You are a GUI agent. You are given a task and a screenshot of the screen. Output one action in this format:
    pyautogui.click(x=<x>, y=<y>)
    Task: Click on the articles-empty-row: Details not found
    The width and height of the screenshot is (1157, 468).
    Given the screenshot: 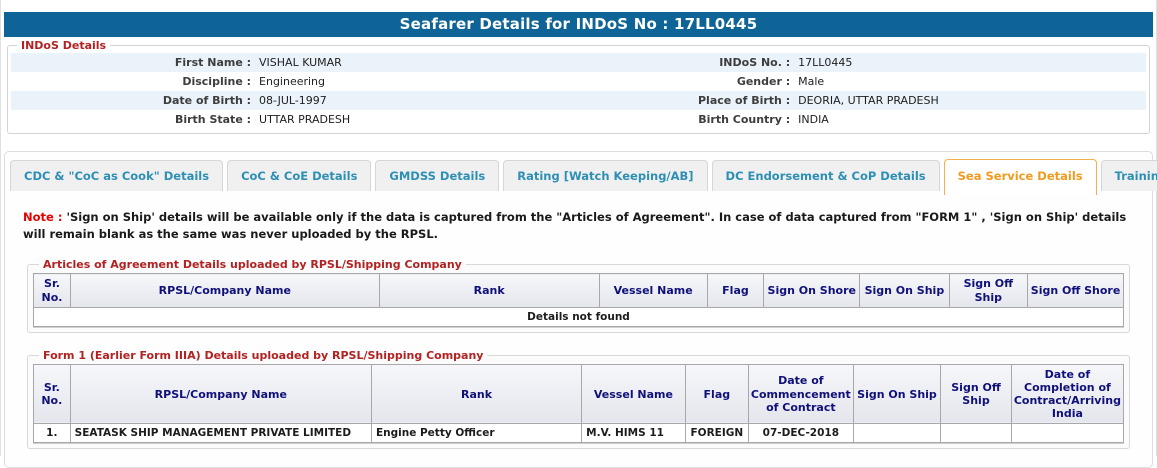 What is the action you would take?
    pyautogui.click(x=578, y=316)
    